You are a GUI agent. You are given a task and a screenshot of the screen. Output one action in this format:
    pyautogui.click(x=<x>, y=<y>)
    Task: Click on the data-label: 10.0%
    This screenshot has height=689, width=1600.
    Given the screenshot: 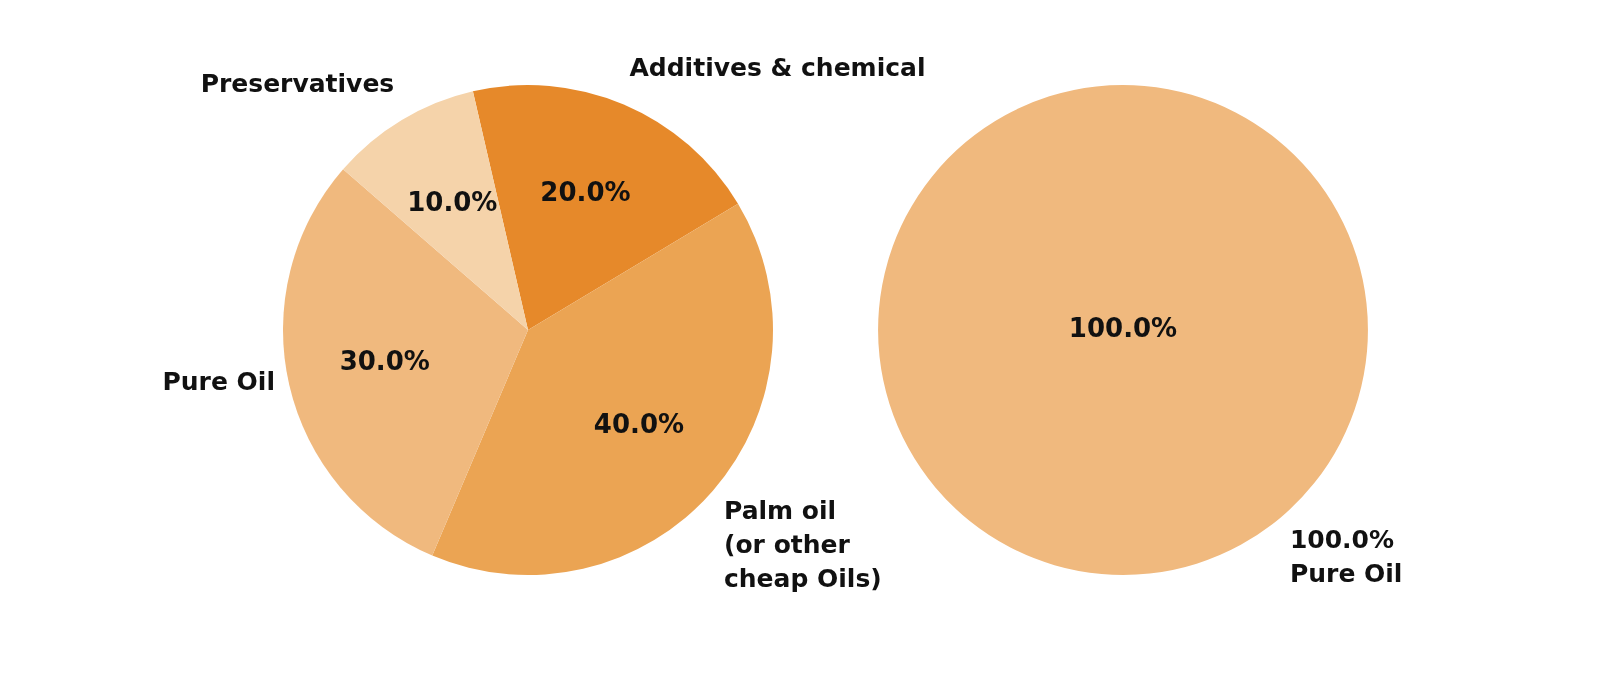 What is the action you would take?
    pyautogui.click(x=452, y=201)
    